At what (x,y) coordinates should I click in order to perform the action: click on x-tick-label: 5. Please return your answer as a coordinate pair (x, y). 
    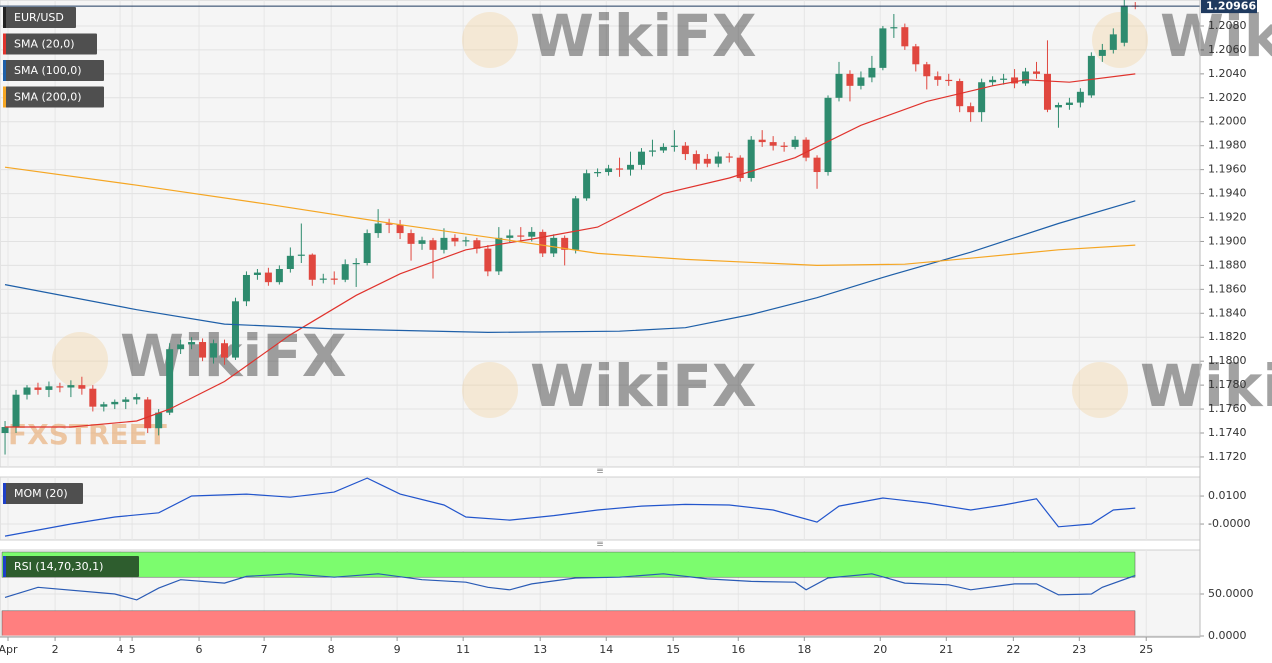
    Looking at the image, I should click on (132, 649).